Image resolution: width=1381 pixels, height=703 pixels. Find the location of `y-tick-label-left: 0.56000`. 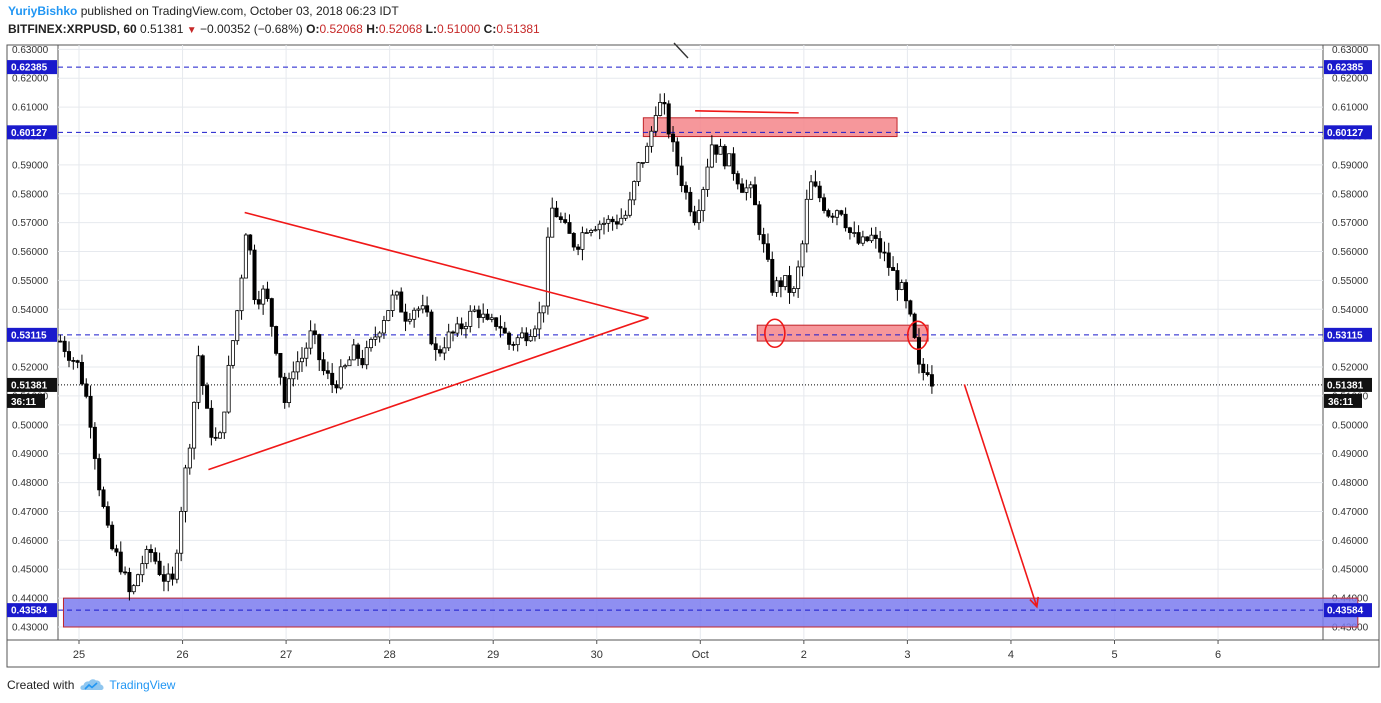

y-tick-label-left: 0.56000 is located at coordinates (30, 252).